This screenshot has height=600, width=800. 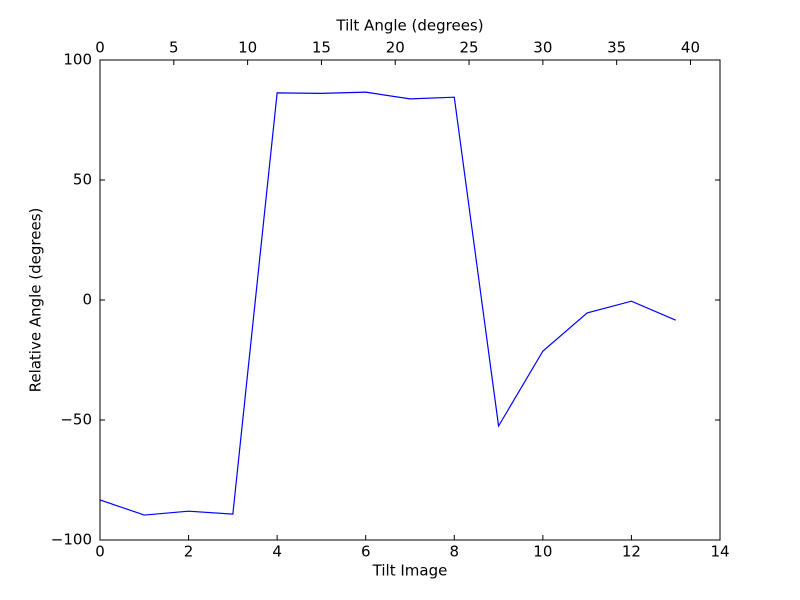 What do you see at coordinates (174, 48) in the screenshot?
I see `top-tick-label: 5` at bounding box center [174, 48].